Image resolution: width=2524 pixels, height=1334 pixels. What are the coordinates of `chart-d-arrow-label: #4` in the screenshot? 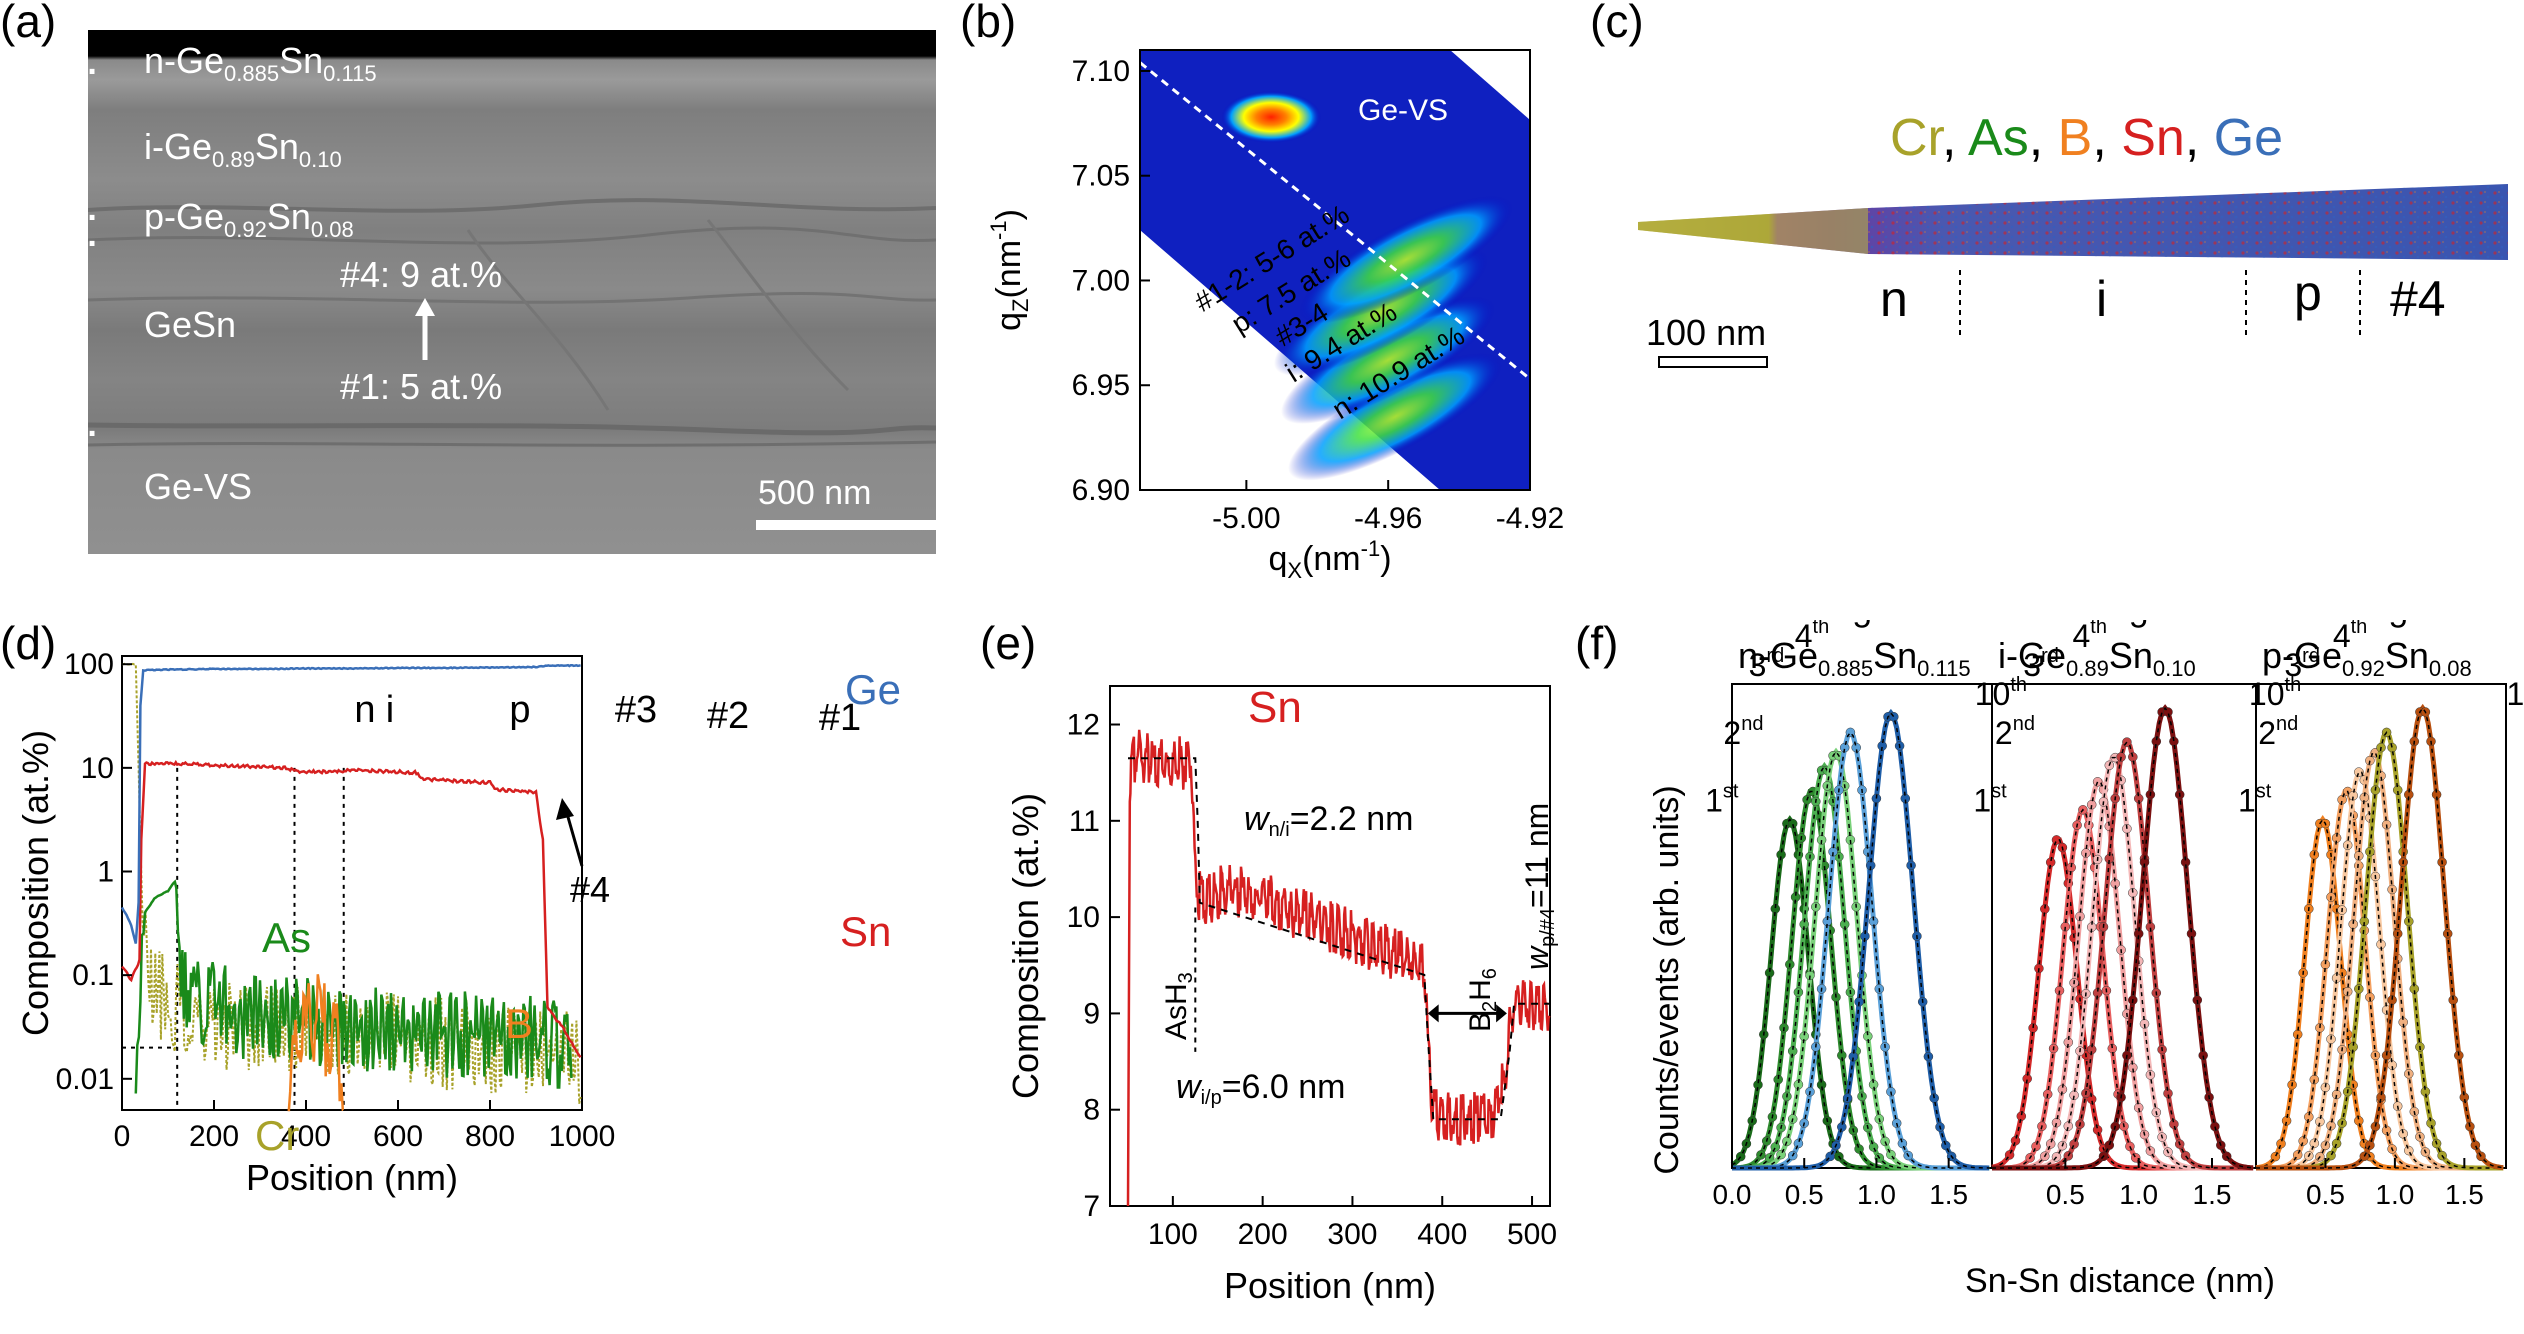 It's located at (590, 889).